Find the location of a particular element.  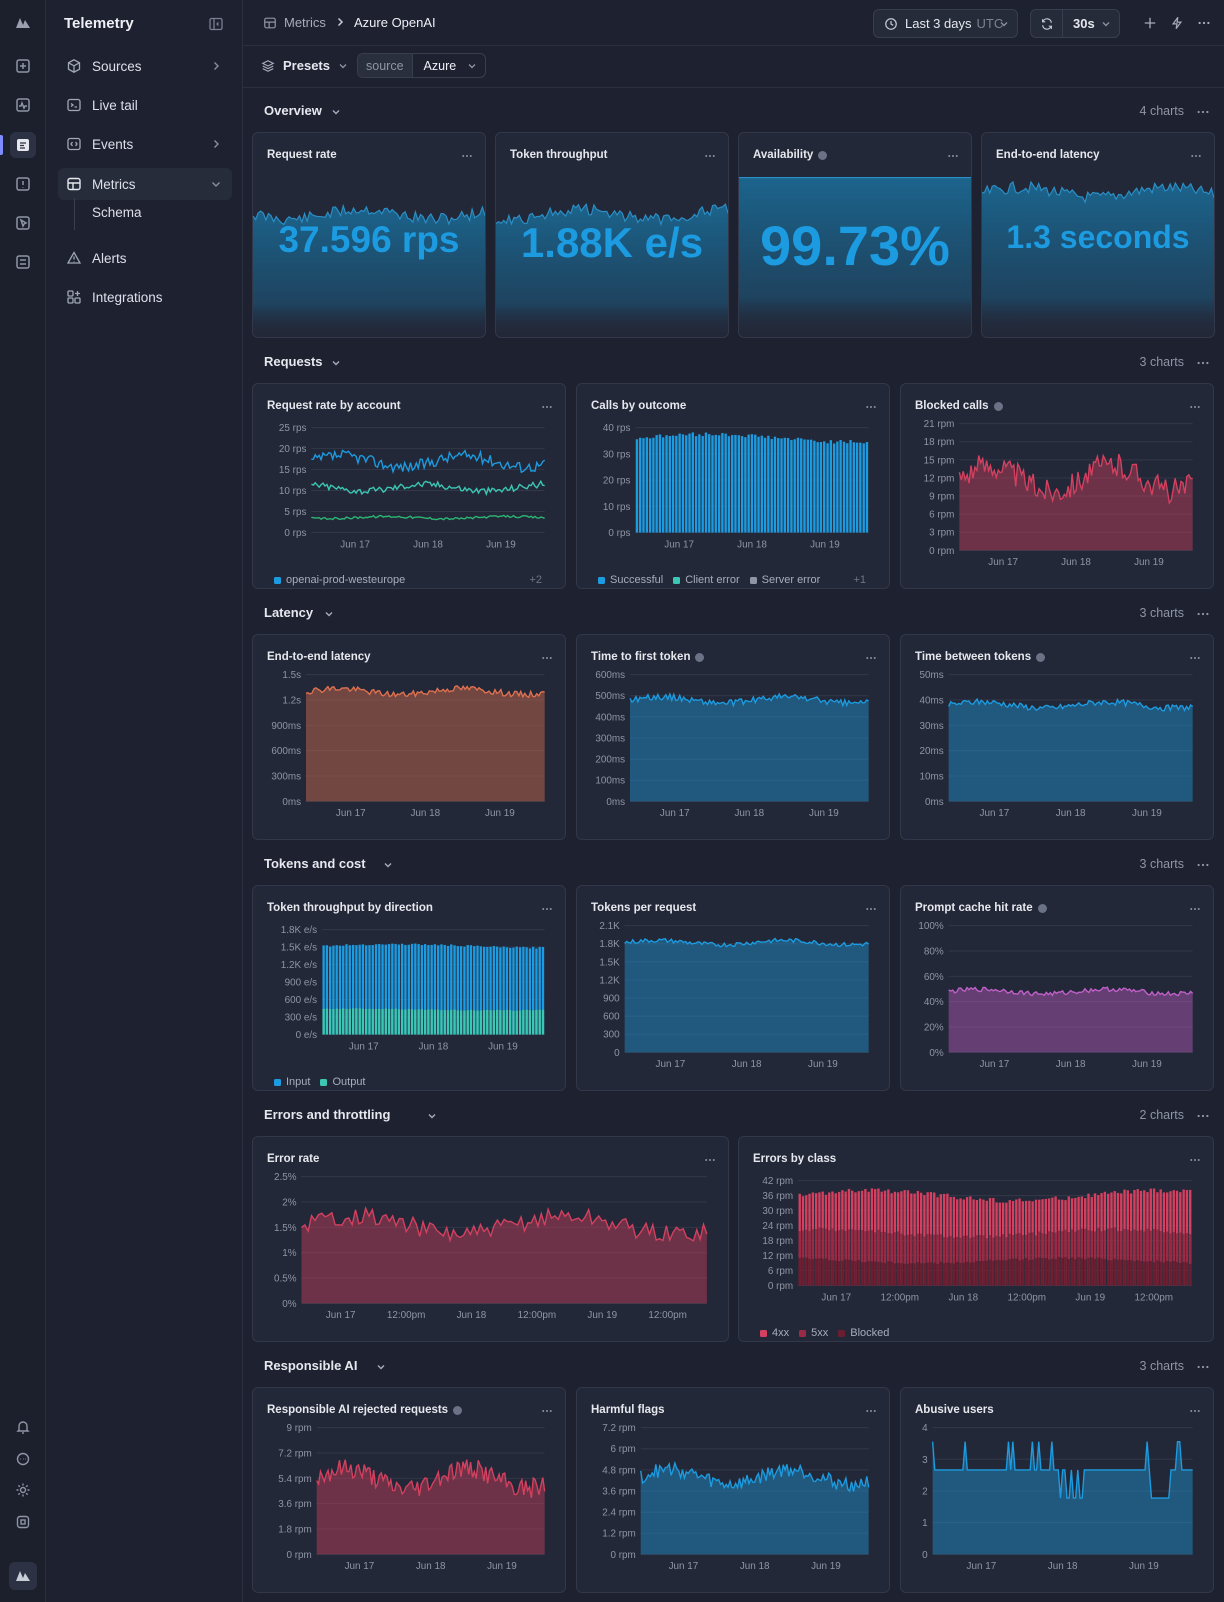

chart-card-abusive-users: Abusive users 0 1 2 3 4 Jun 17 Jun 18 Jun 19 is located at coordinates (1057, 1490).